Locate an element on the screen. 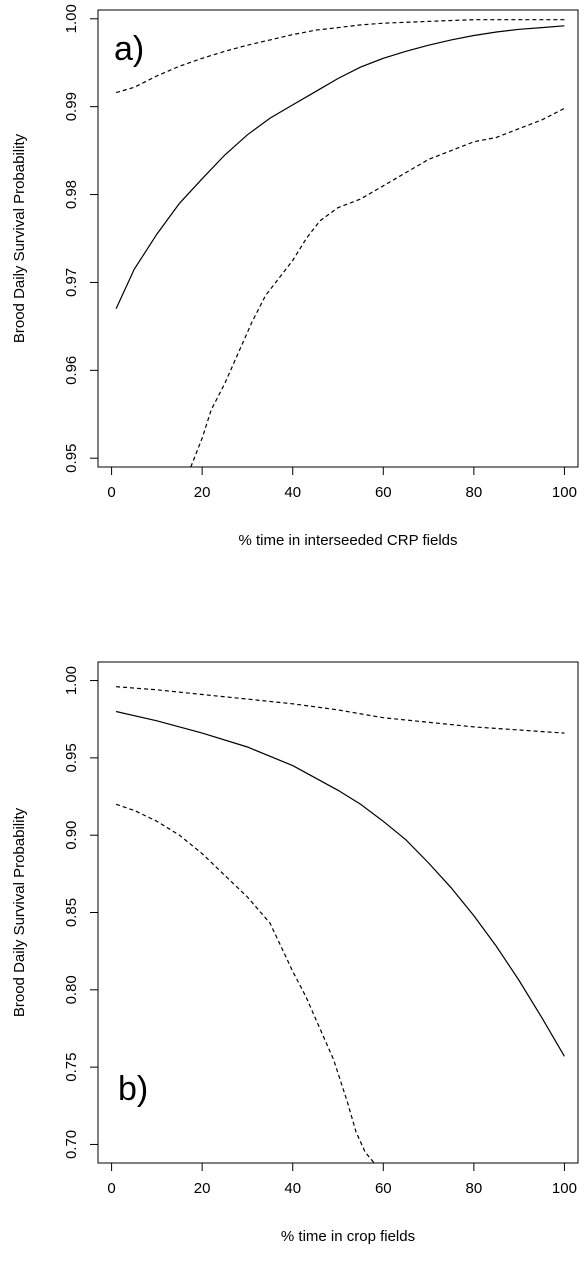  panel-label: b) is located at coordinates (133, 1089).